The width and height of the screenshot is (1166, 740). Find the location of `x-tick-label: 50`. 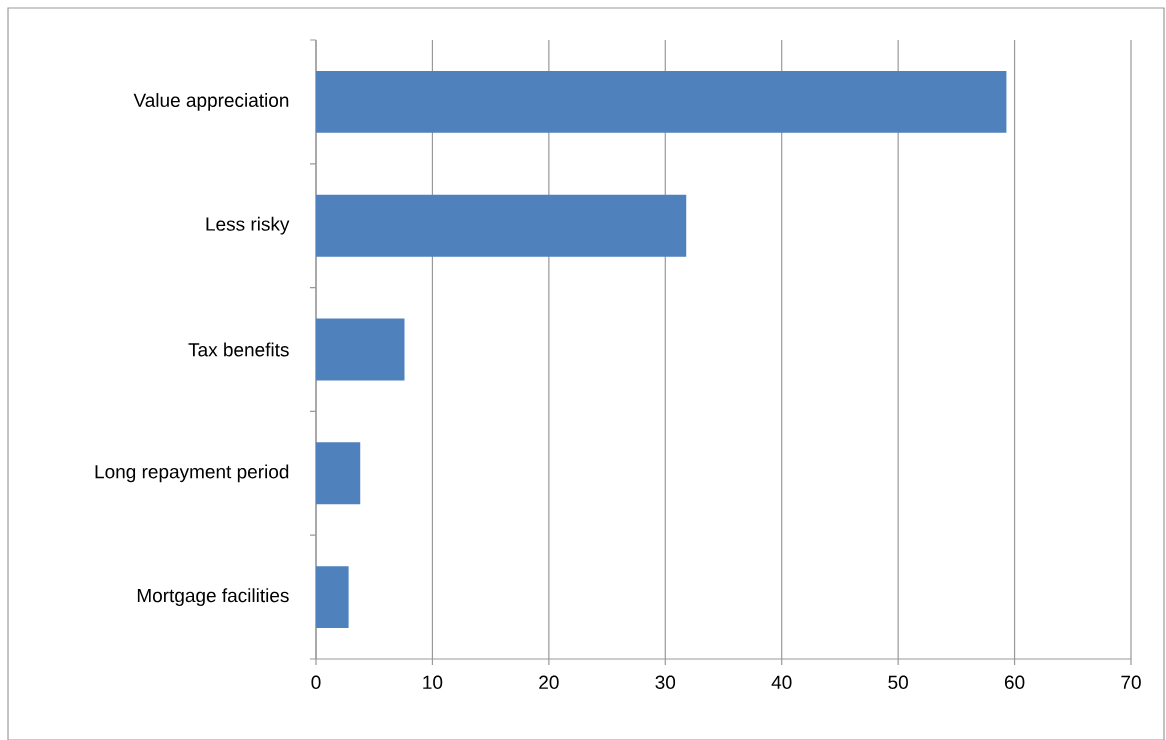

x-tick-label: 50 is located at coordinates (898, 682).